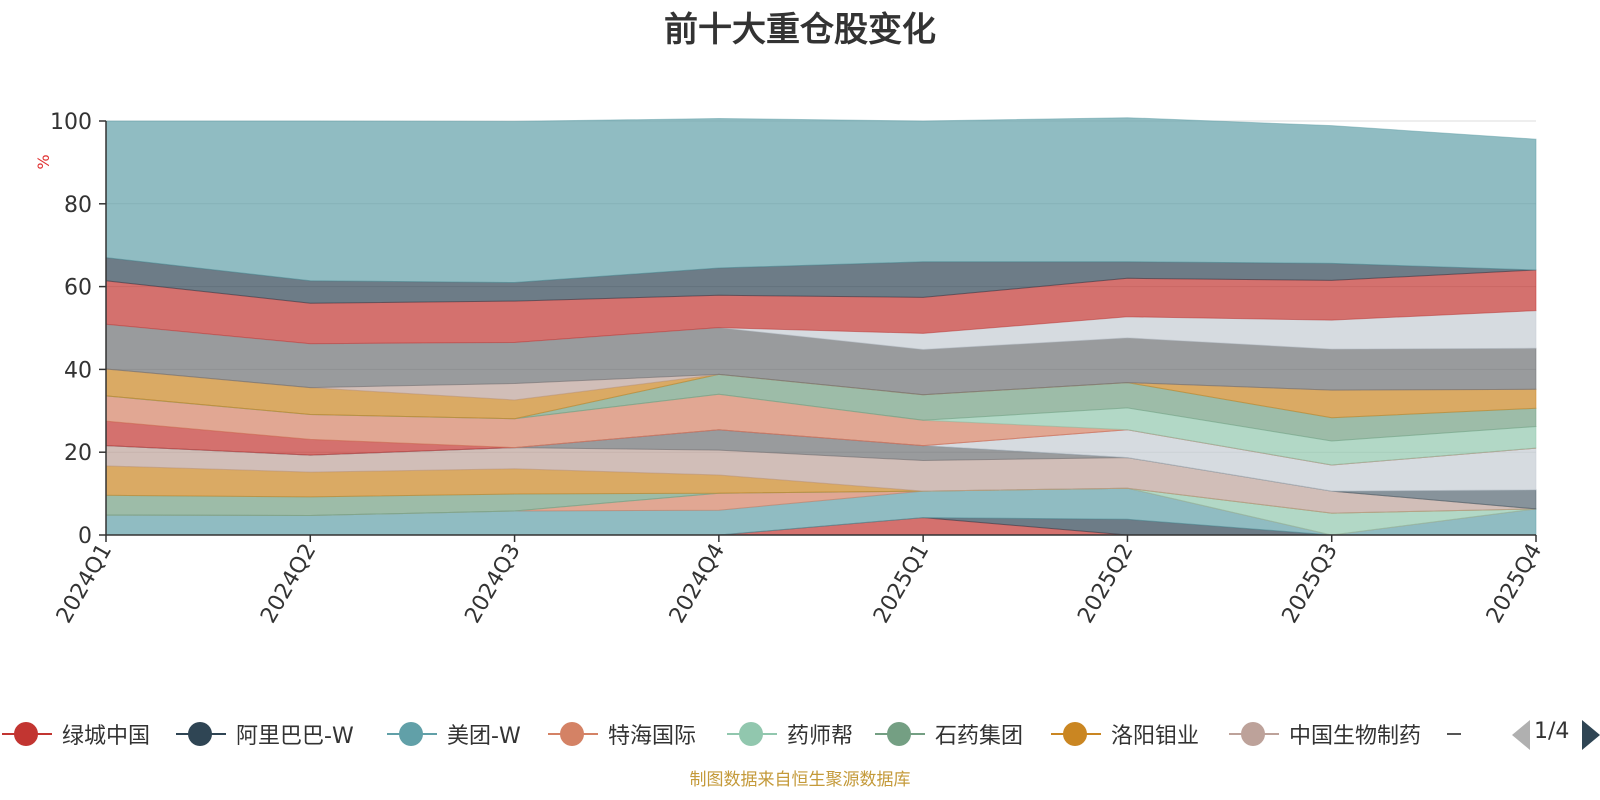 This screenshot has height=800, width=1600. I want to click on legend-label: 中国生物制药, so click(1355, 736).